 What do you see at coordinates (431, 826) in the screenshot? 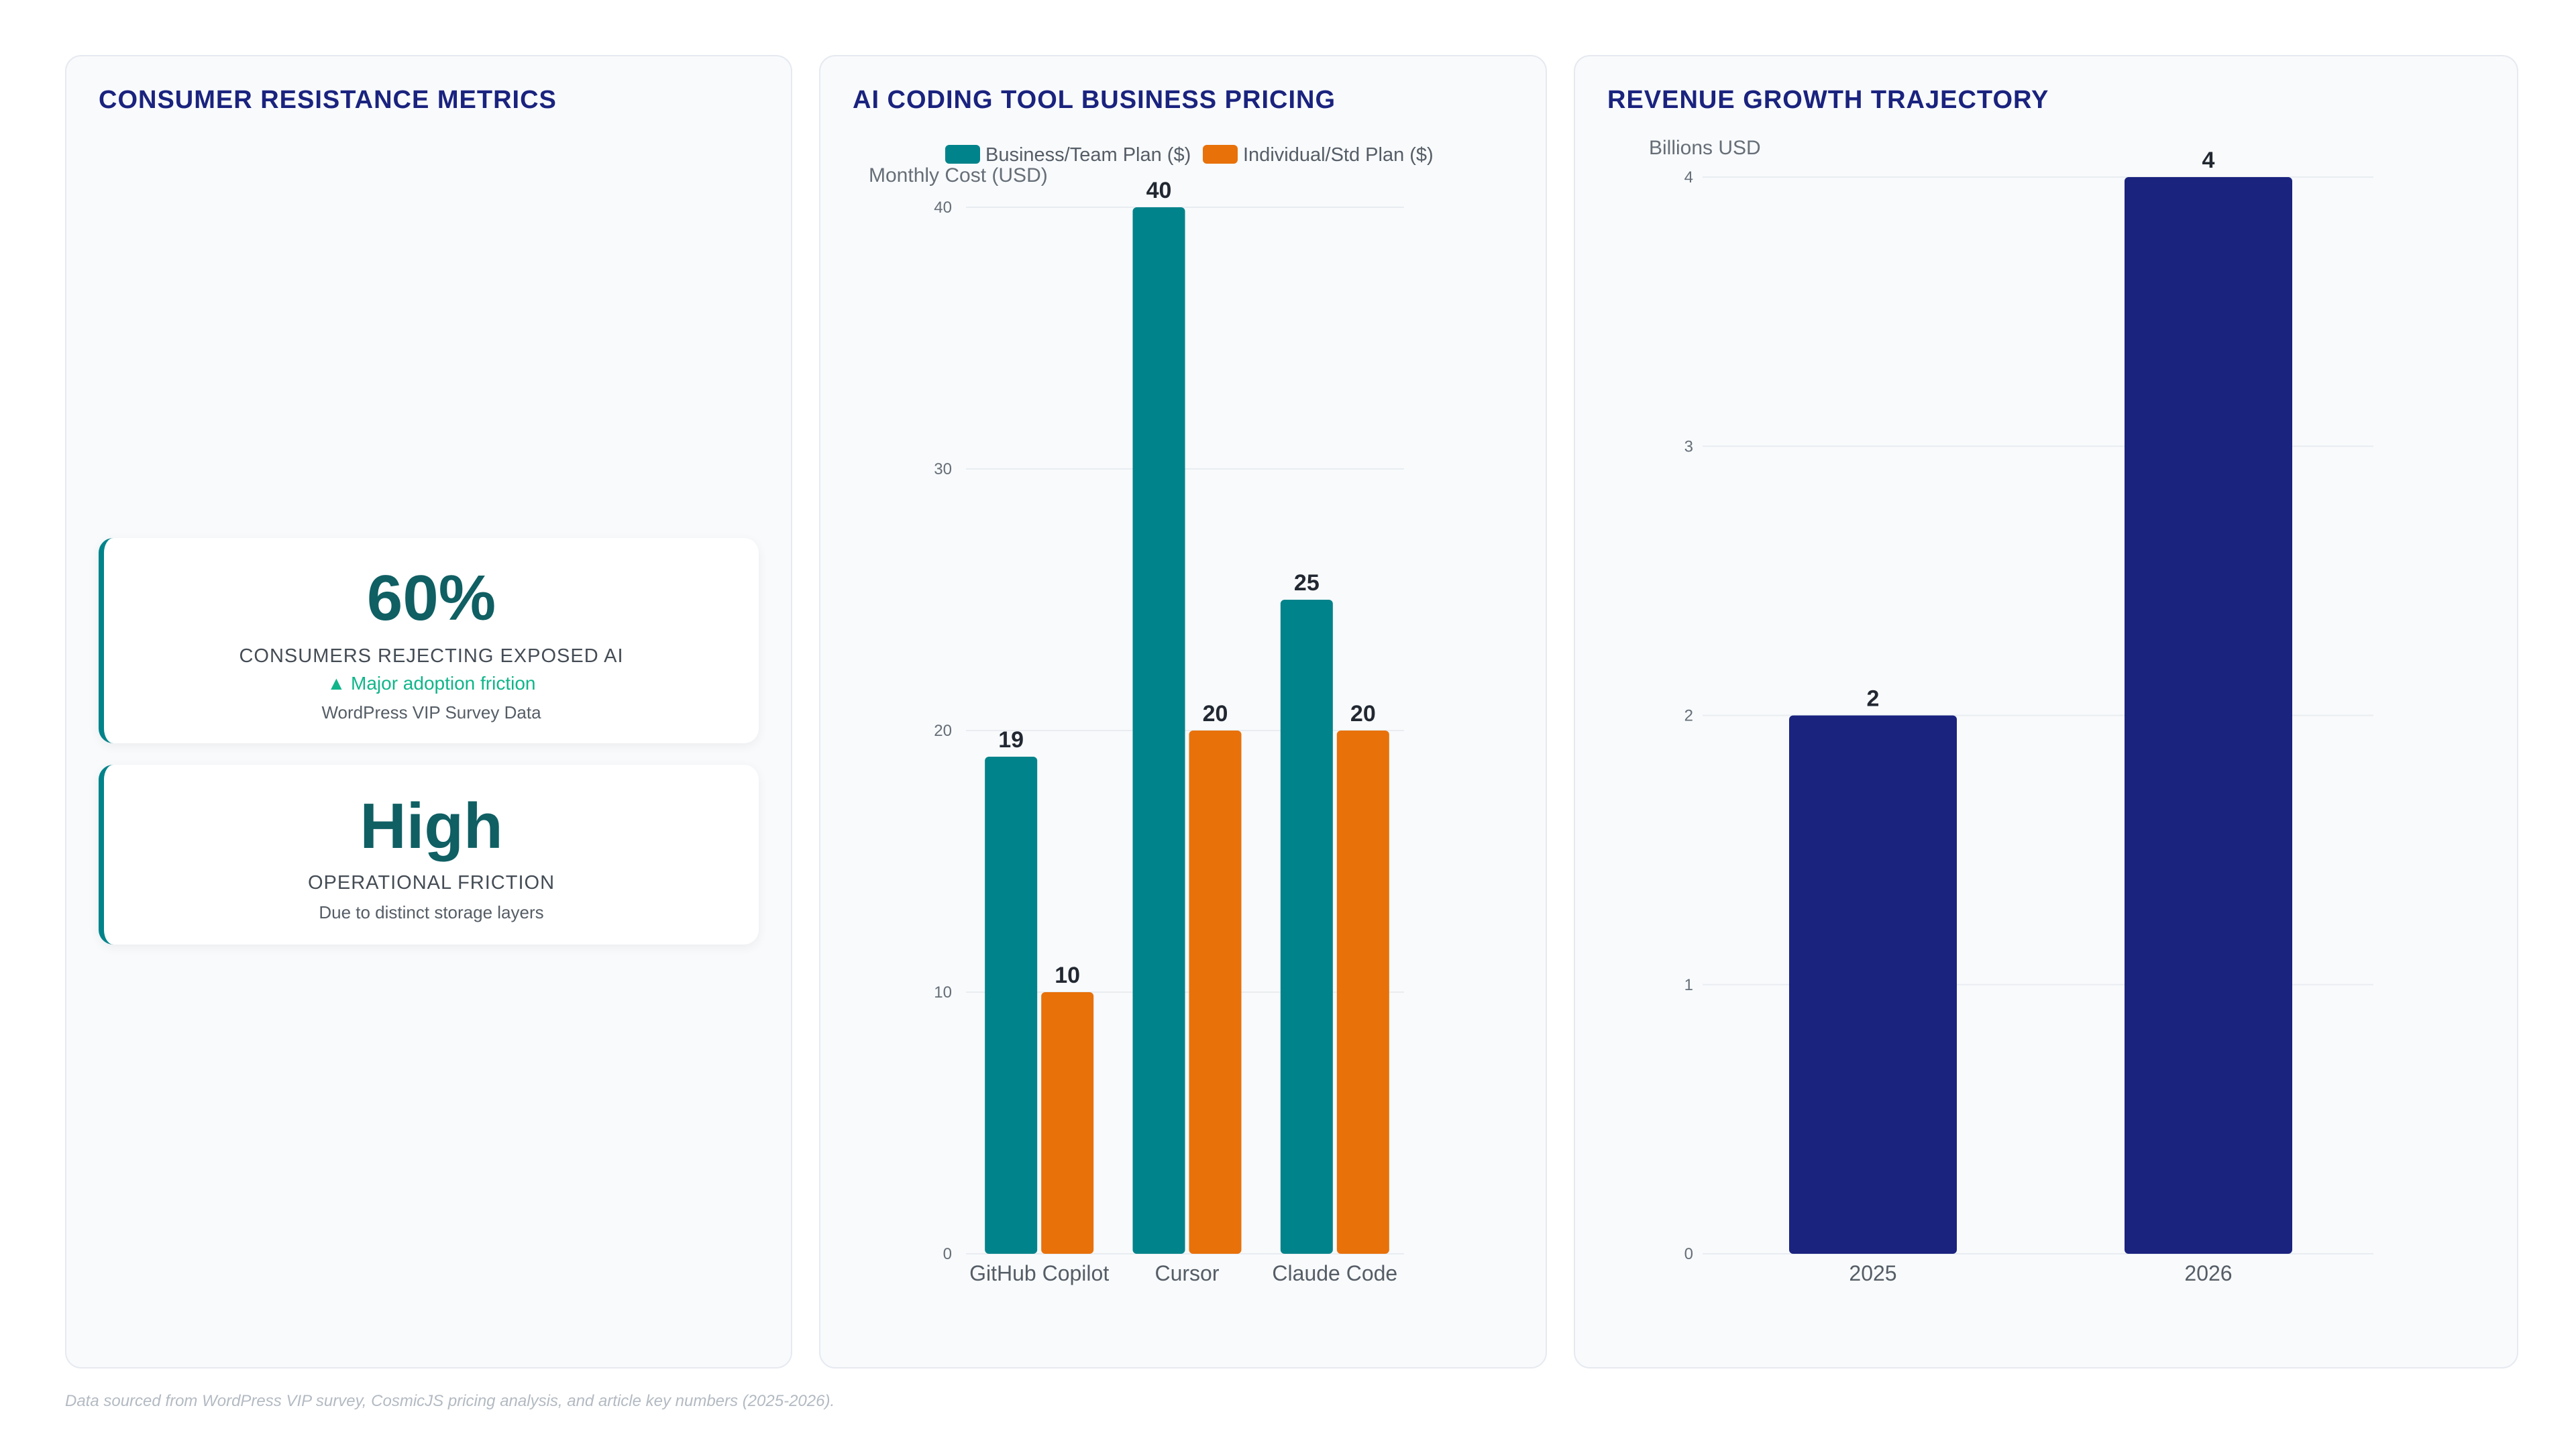
I see `metric-value: High` at bounding box center [431, 826].